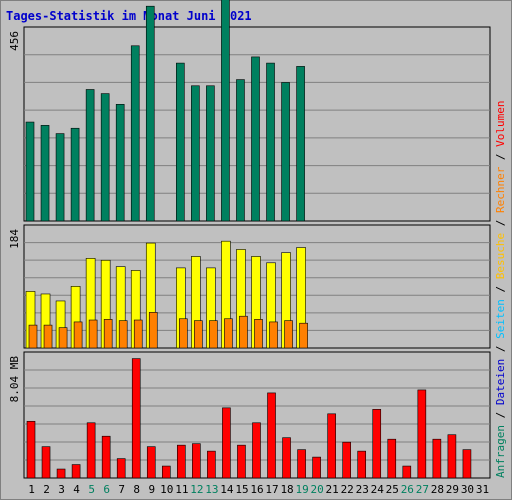  I want to click on day-tick-label: 6, so click(106, 489).